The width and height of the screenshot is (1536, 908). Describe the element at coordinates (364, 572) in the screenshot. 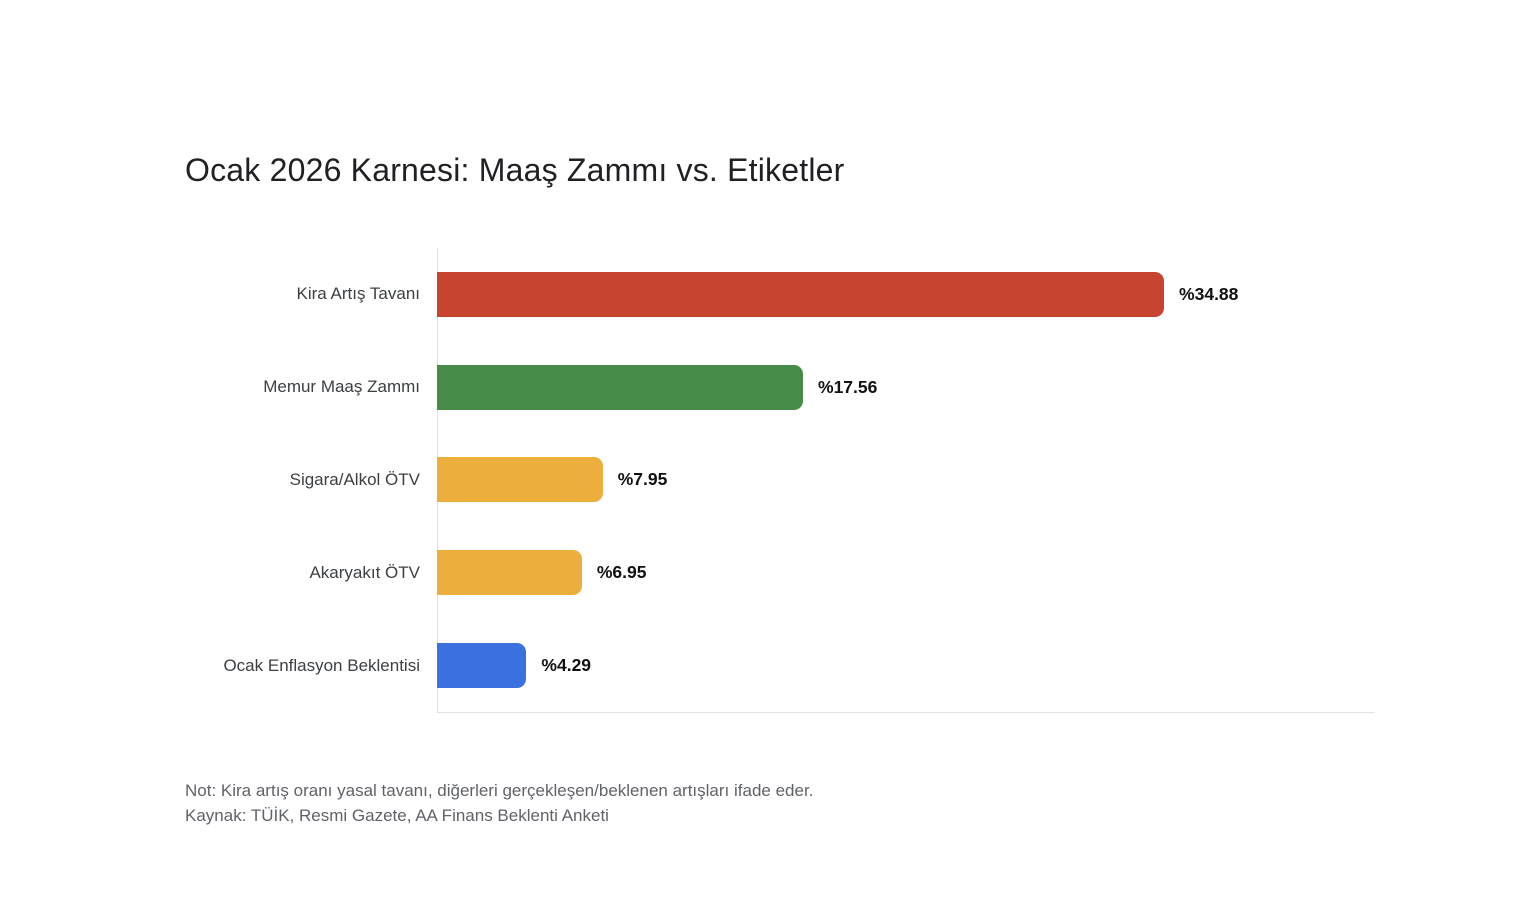

I see `category-label: Akaryakıt ÖTV` at that location.